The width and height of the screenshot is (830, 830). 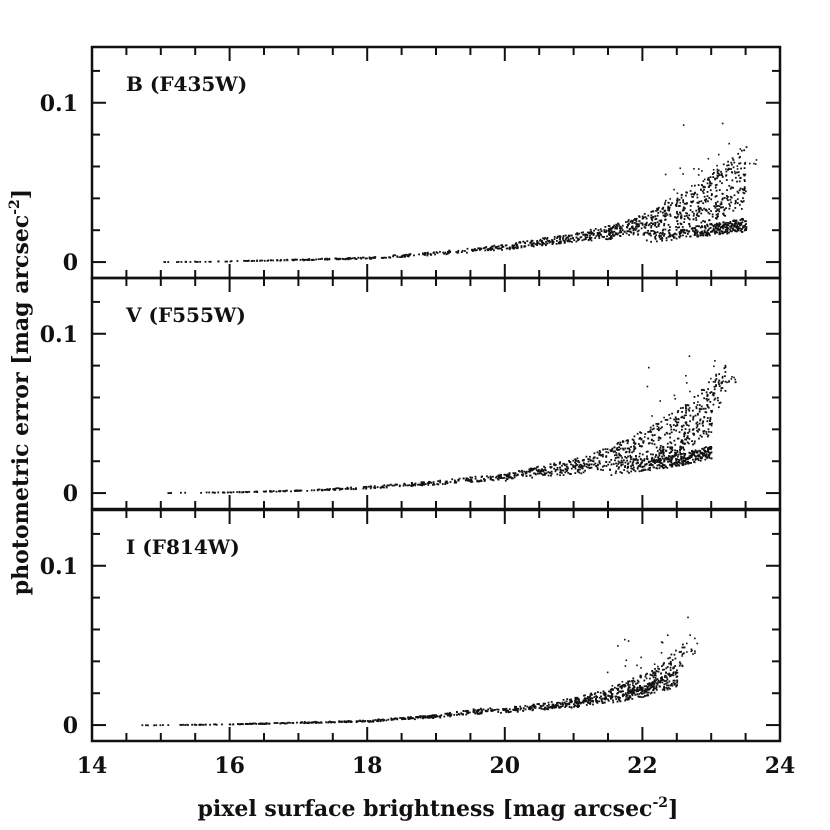 I want to click on y-tick-label: 0.1, so click(x=59, y=104).